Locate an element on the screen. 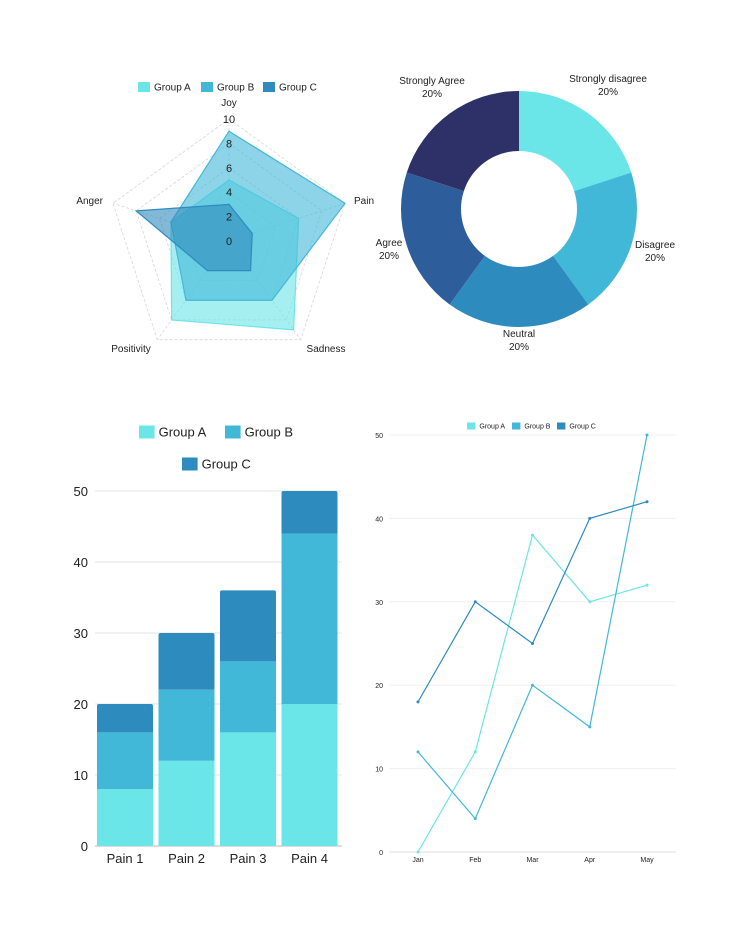 This screenshot has height=938, width=750. donut-label: Strongly disagree is located at coordinates (608, 79).